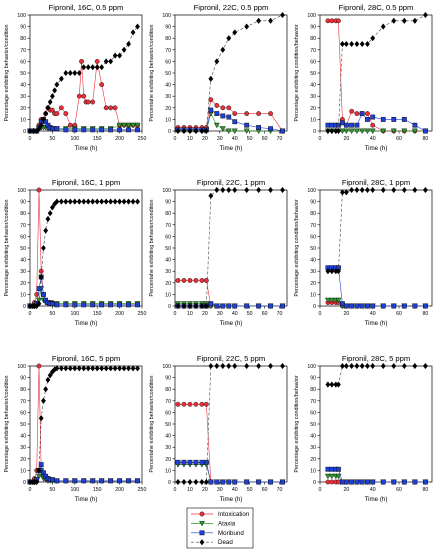 The width and height of the screenshot is (437, 550). What do you see at coordinates (313, 74) in the screenshot?
I see `y-tick-label: 50` at bounding box center [313, 74].